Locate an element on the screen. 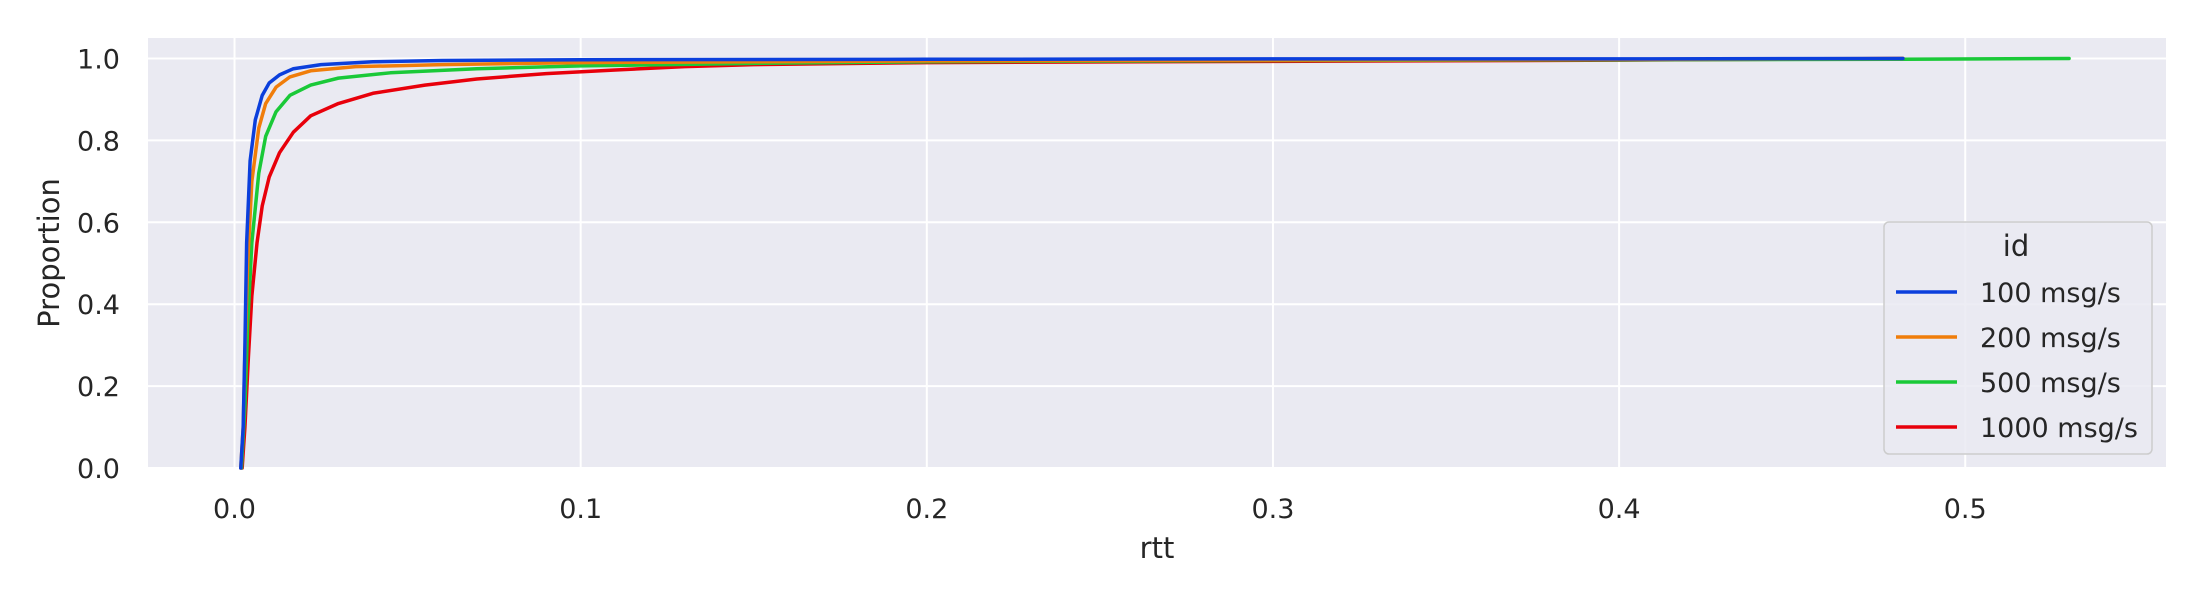 This screenshot has width=2200, height=600. legend-label: 200 msg/s is located at coordinates (2050, 338).